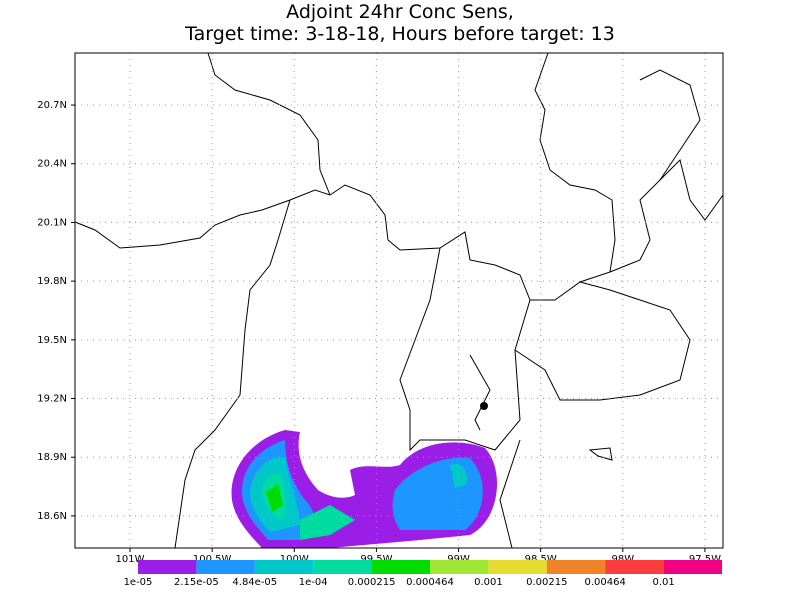 This screenshot has height=600, width=800. Describe the element at coordinates (52, 457) in the screenshot. I see `y-tick-label: 18.9N` at that location.